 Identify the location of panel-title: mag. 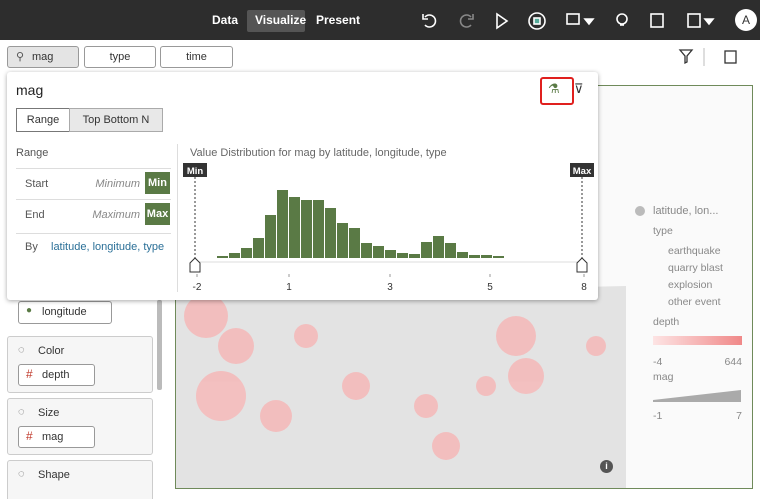
(30, 90).